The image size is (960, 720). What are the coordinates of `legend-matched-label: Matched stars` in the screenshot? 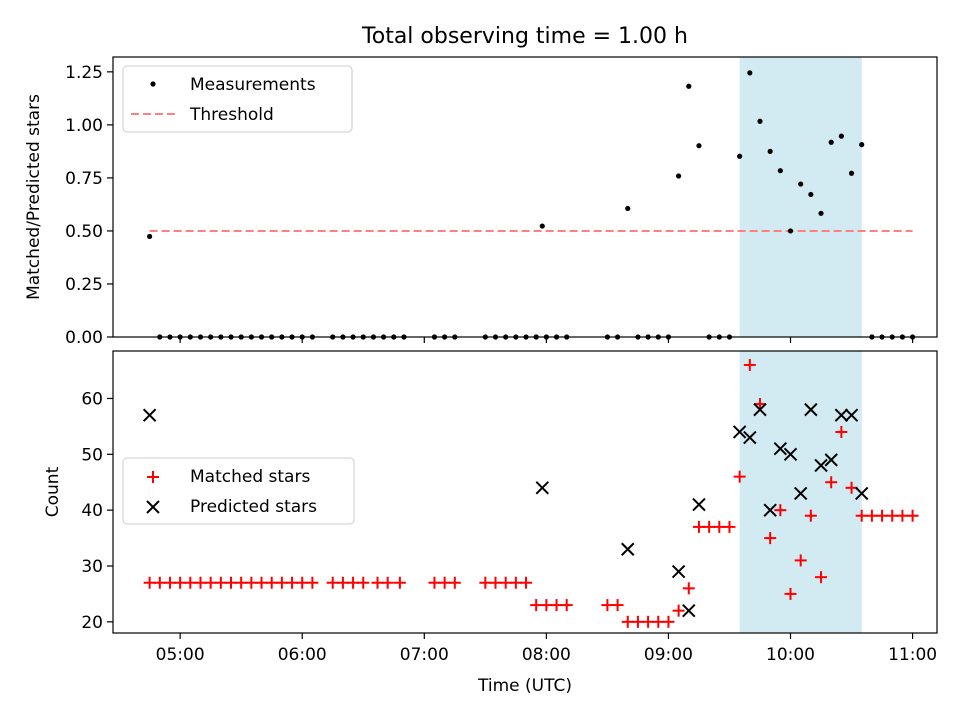 It's located at (250, 477).